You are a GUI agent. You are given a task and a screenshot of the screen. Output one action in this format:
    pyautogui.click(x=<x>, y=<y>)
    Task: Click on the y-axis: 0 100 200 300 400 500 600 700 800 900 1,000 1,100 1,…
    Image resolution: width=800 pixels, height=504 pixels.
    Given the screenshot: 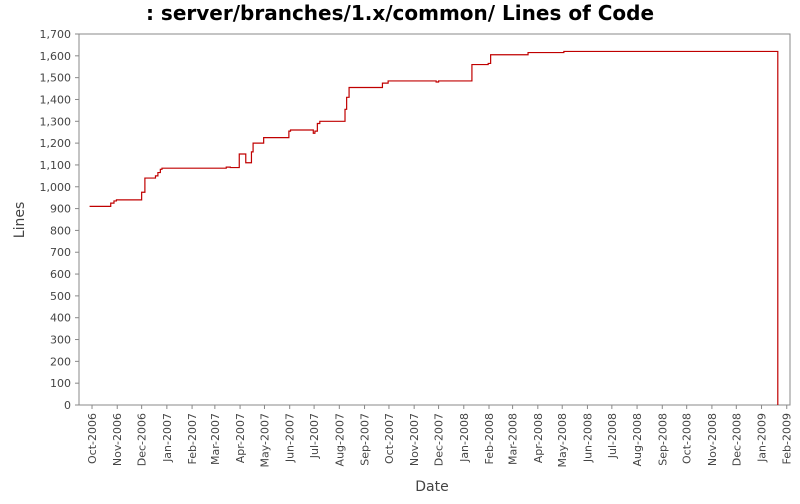 What is the action you would take?
    pyautogui.click(x=59, y=220)
    